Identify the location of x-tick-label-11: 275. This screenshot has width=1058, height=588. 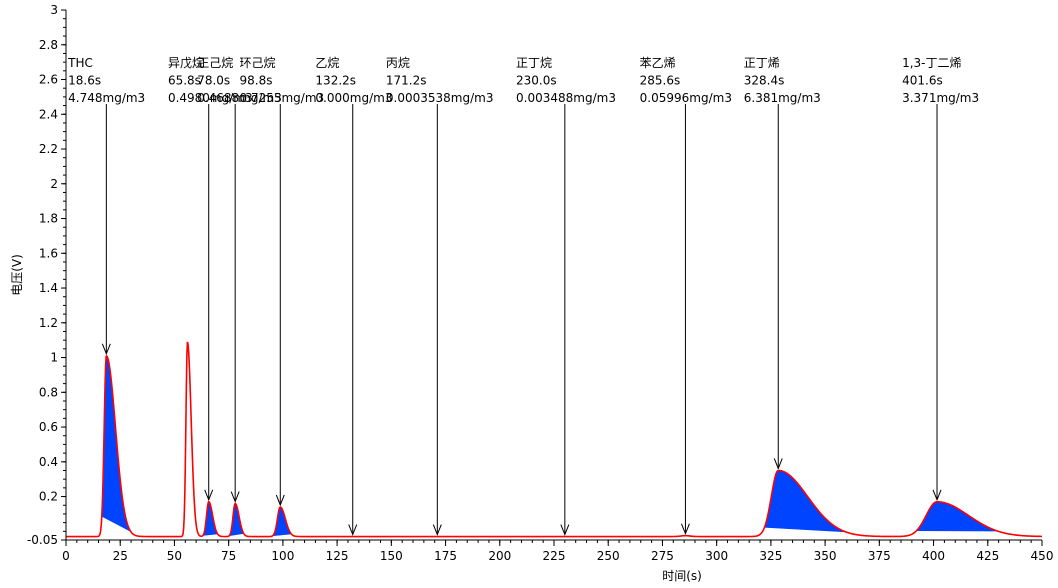
(662, 556).